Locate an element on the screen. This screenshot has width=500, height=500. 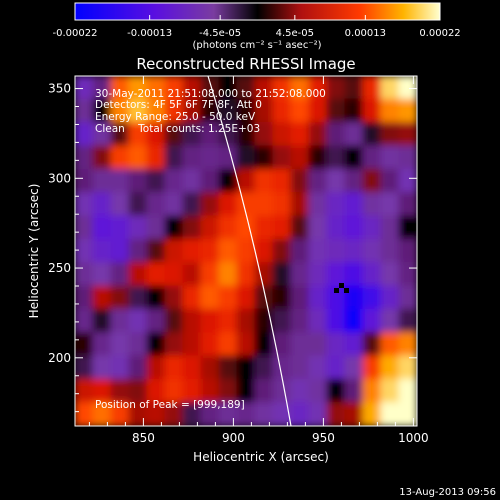
chart-title: Reconstructed RHESSI Image is located at coordinates (245, 64).